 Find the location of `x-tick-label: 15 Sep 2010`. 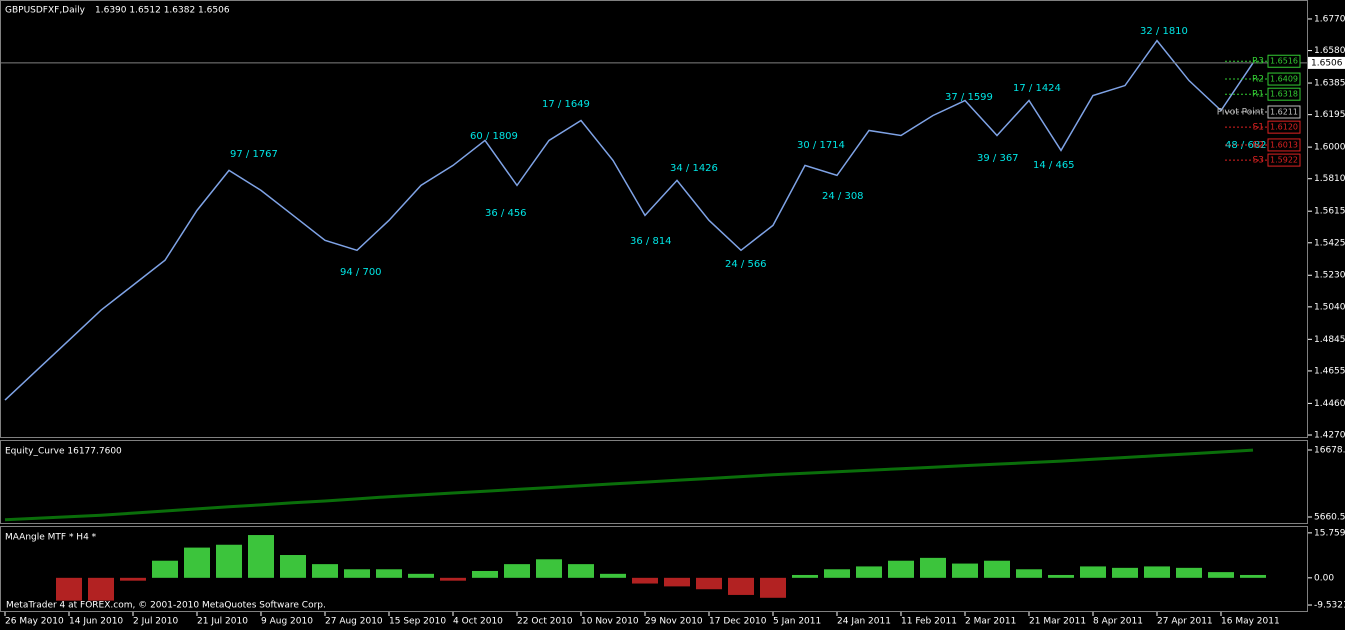

x-tick-label: 15 Sep 2010 is located at coordinates (417, 622).